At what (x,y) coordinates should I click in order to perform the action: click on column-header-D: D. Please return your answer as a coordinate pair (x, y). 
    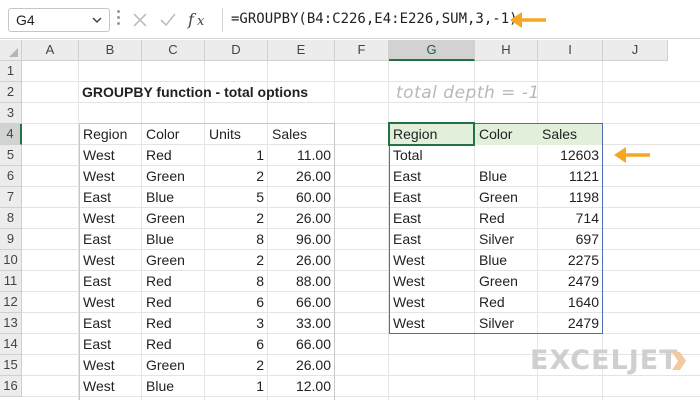
    Looking at the image, I should click on (236, 50).